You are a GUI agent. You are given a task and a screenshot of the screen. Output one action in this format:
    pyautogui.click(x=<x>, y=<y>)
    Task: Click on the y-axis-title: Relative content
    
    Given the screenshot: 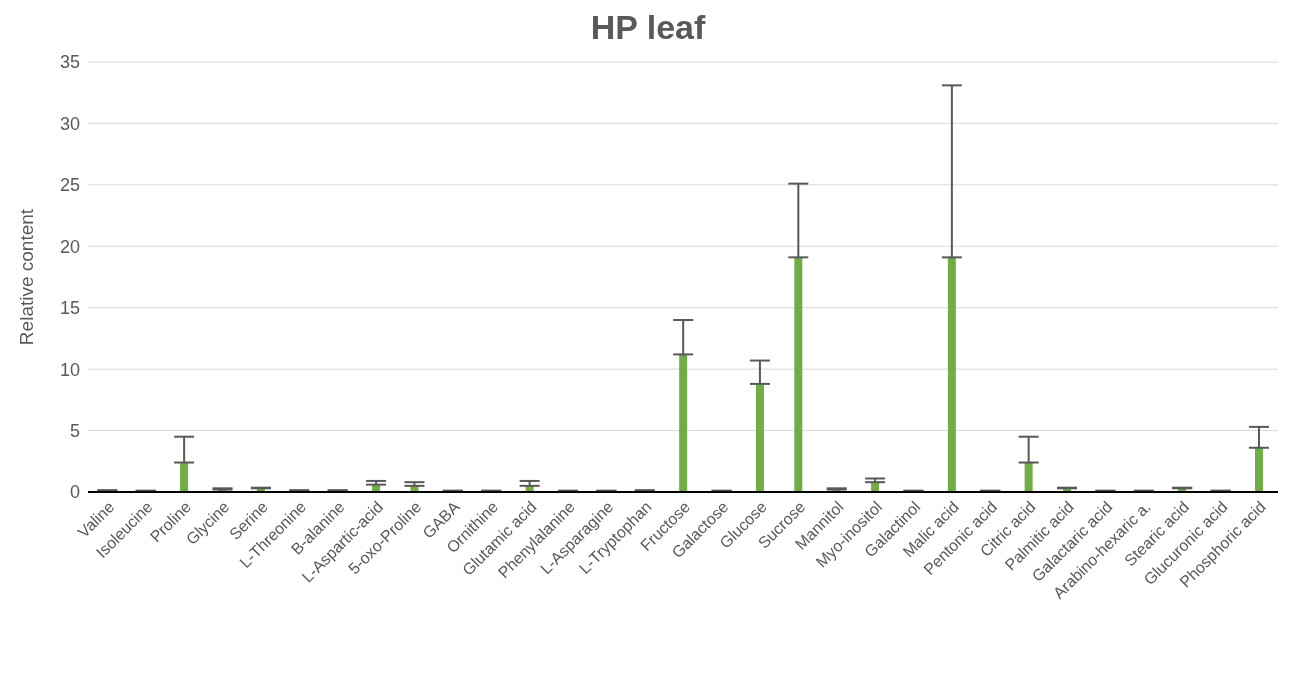 What is the action you would take?
    pyautogui.click(x=26, y=277)
    